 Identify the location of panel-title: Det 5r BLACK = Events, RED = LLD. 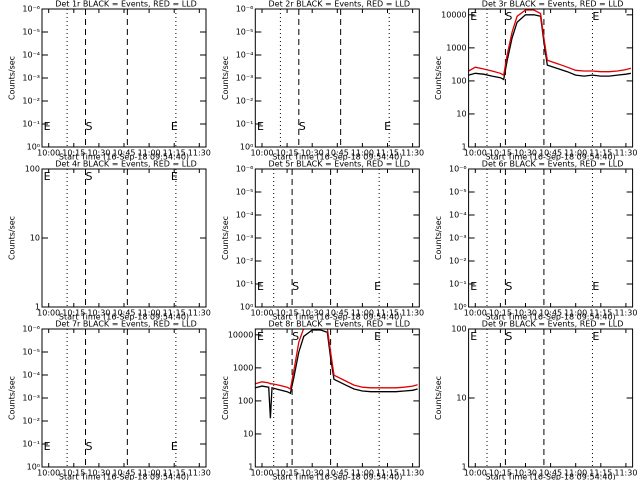
(340, 164).